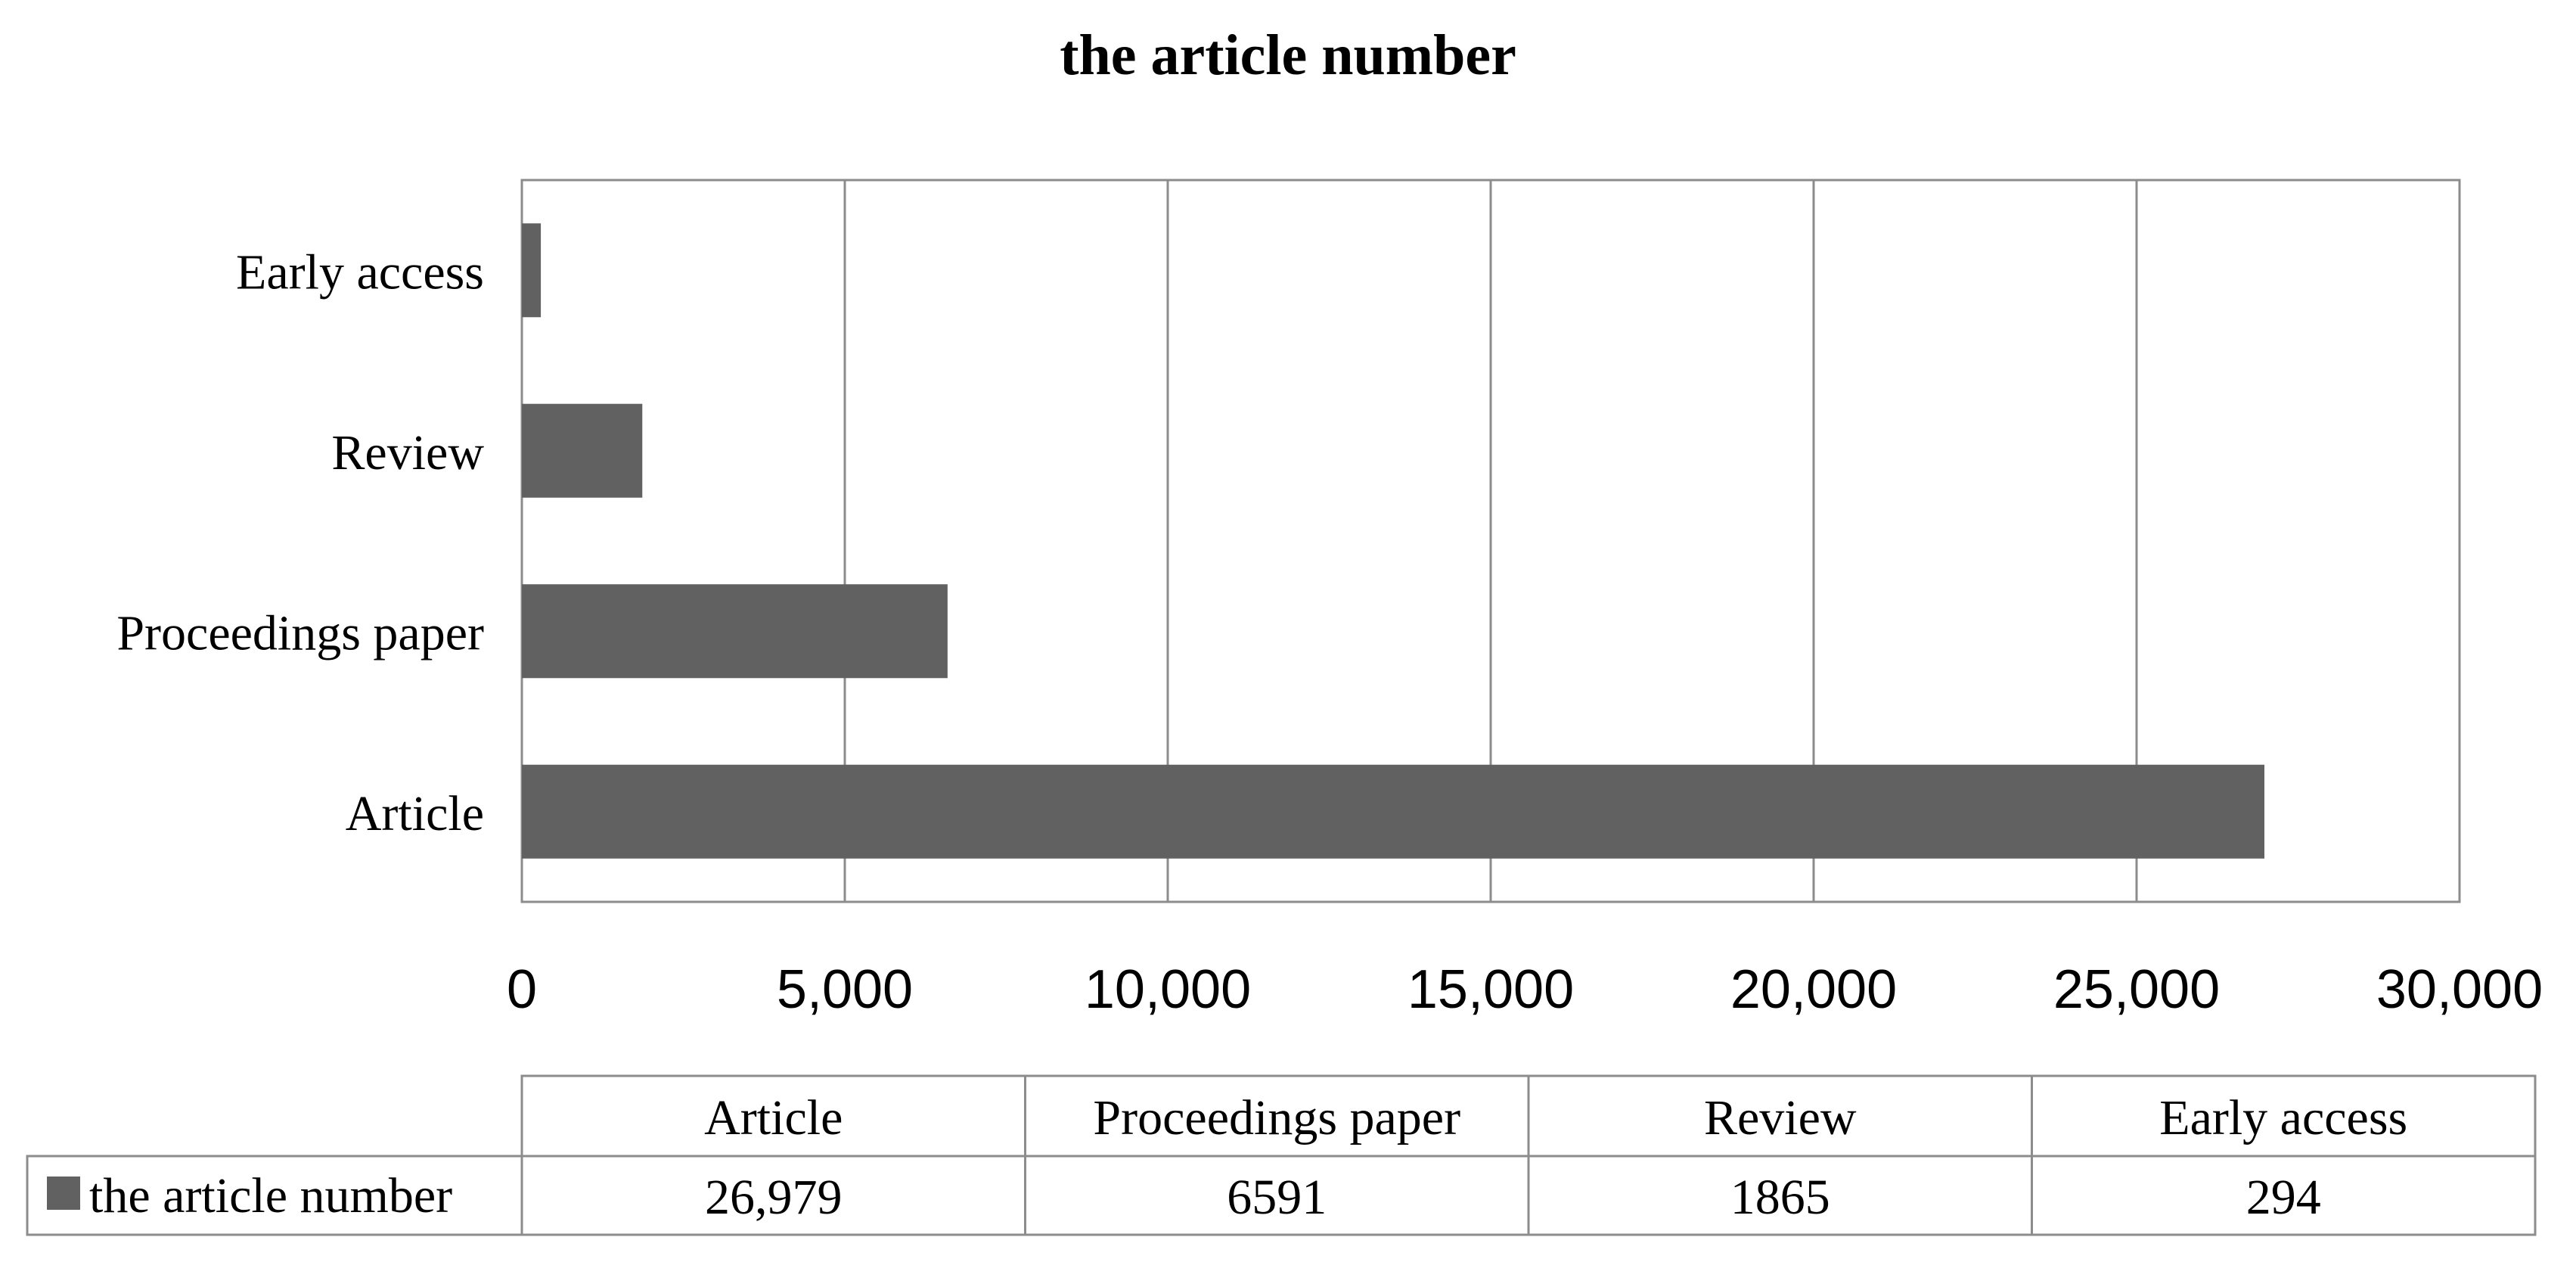 The height and width of the screenshot is (1262, 2576). What do you see at coordinates (1780, 1117) in the screenshot?
I see `table-header-cell: Review` at bounding box center [1780, 1117].